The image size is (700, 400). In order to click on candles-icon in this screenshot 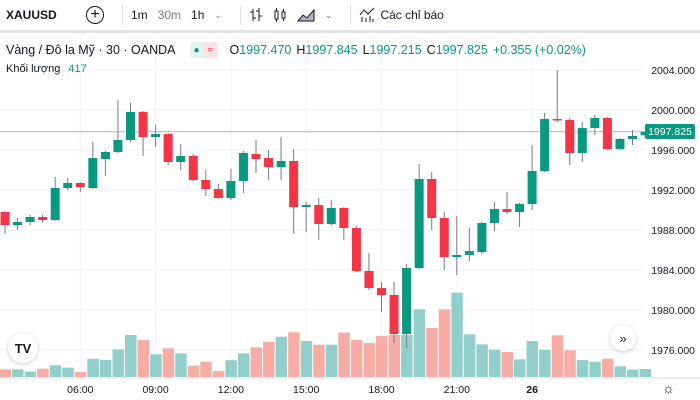, I will do `click(280, 15)`.